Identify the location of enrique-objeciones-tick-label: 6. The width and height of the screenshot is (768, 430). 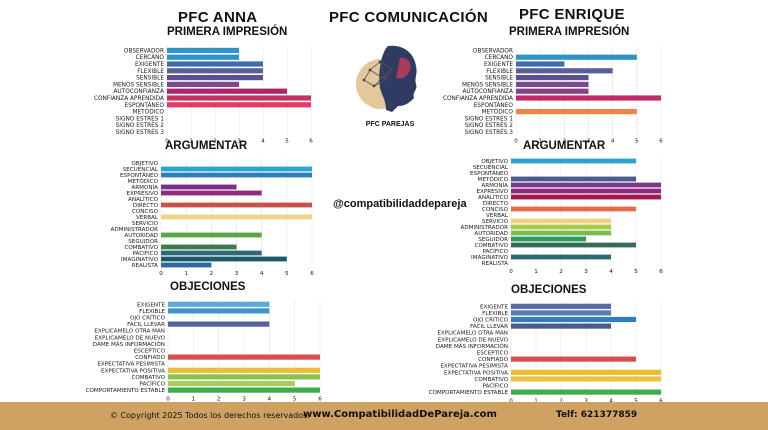
(661, 401).